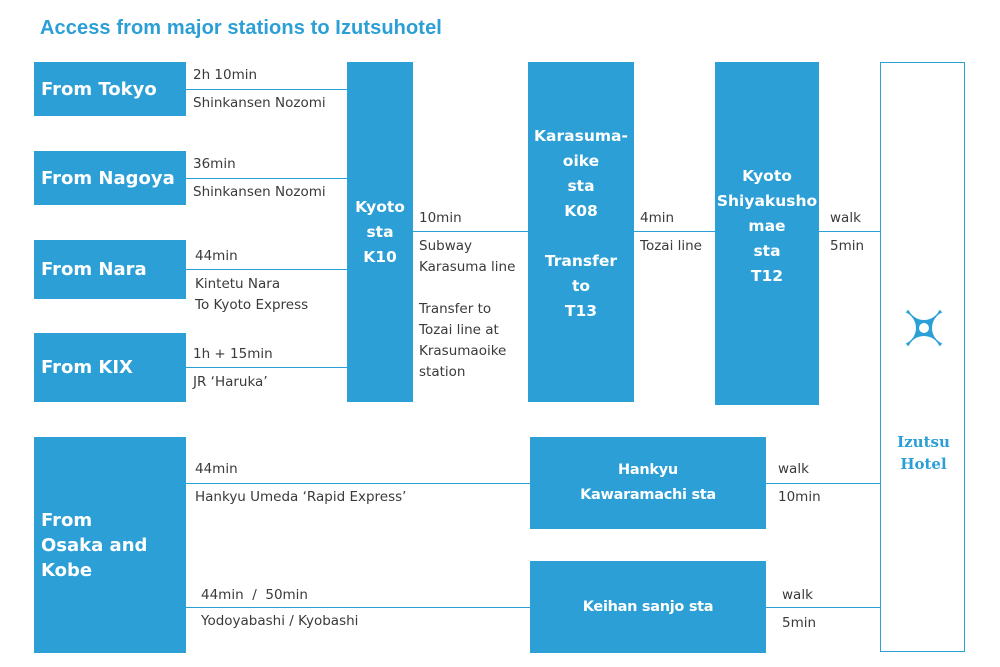 The image size is (1000, 667). Describe the element at coordinates (252, 294) in the screenshot. I see `nara-train: Kintetu Nara To Kyoto Express` at that location.